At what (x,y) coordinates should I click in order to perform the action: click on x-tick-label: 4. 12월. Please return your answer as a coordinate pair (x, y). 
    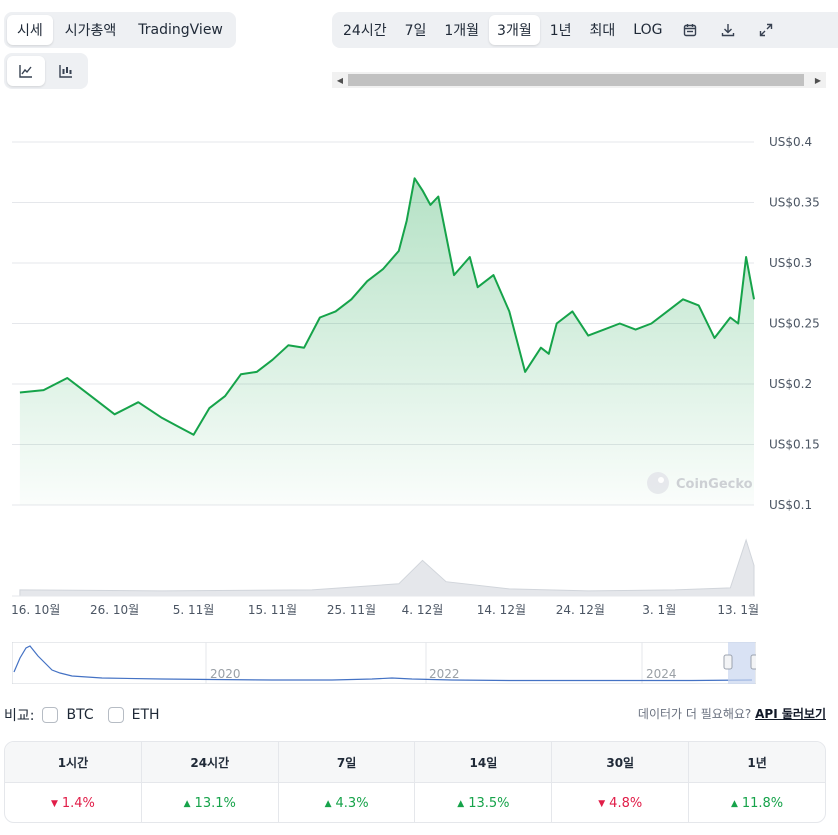
    Looking at the image, I should click on (423, 610).